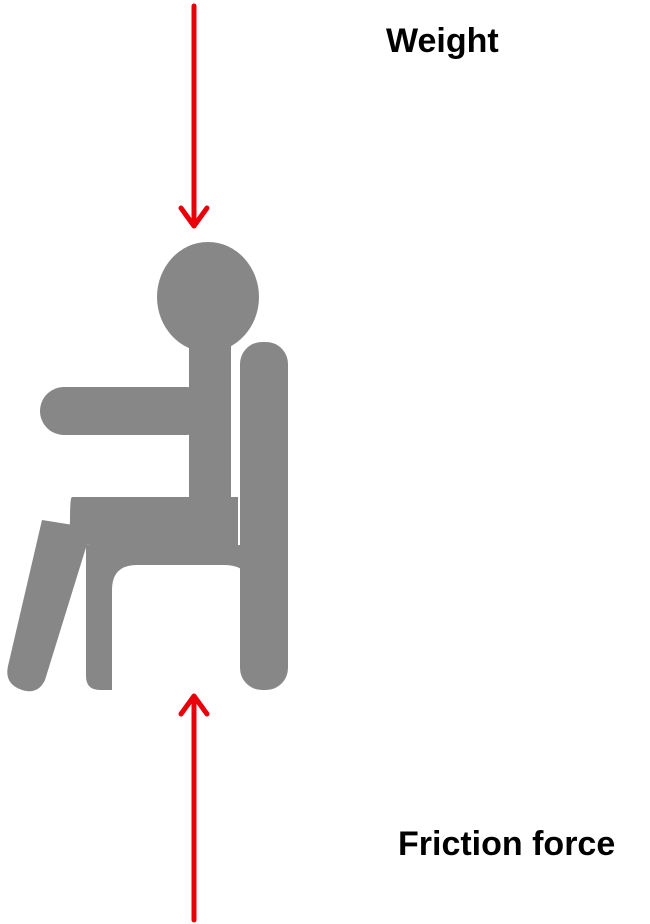  I want to click on friction-arrow-head, so click(194, 705).